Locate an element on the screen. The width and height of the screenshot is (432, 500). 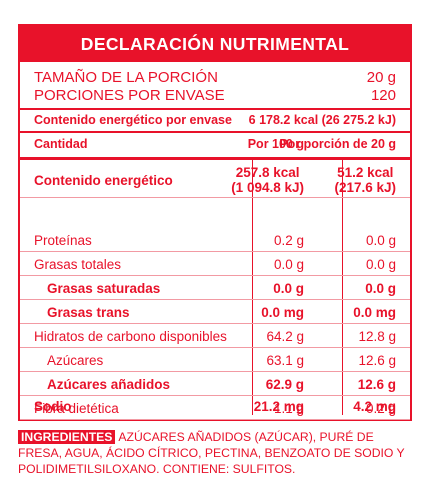
serving-size-row: TAMAÑO DE LA PORCIÓN 20 g is located at coordinates (215, 77).